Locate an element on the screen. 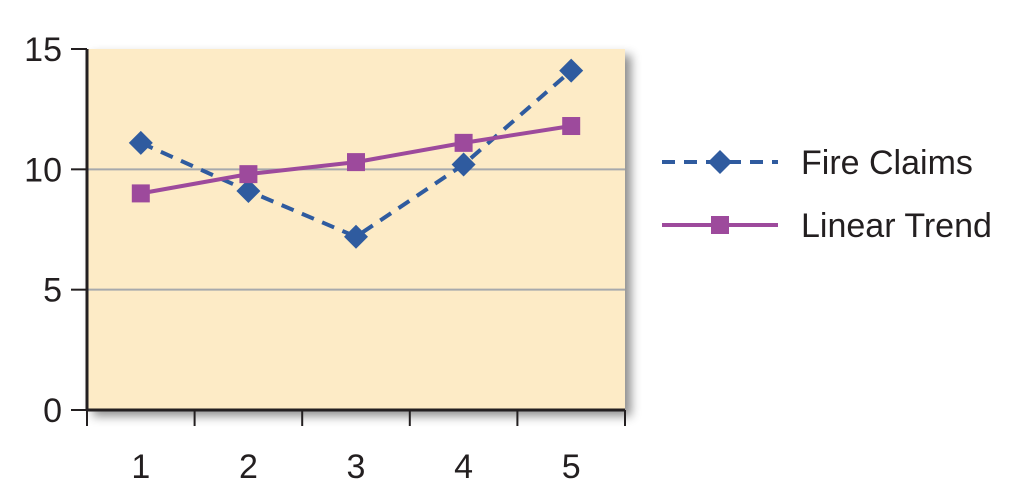  series-linear-trend is located at coordinates (356, 160).